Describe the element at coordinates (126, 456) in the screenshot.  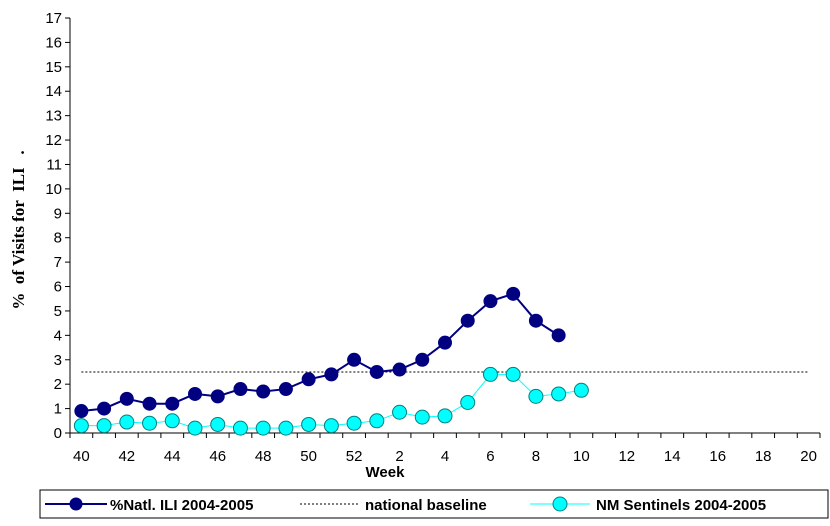
I see `x-tick-label: 42` at that location.